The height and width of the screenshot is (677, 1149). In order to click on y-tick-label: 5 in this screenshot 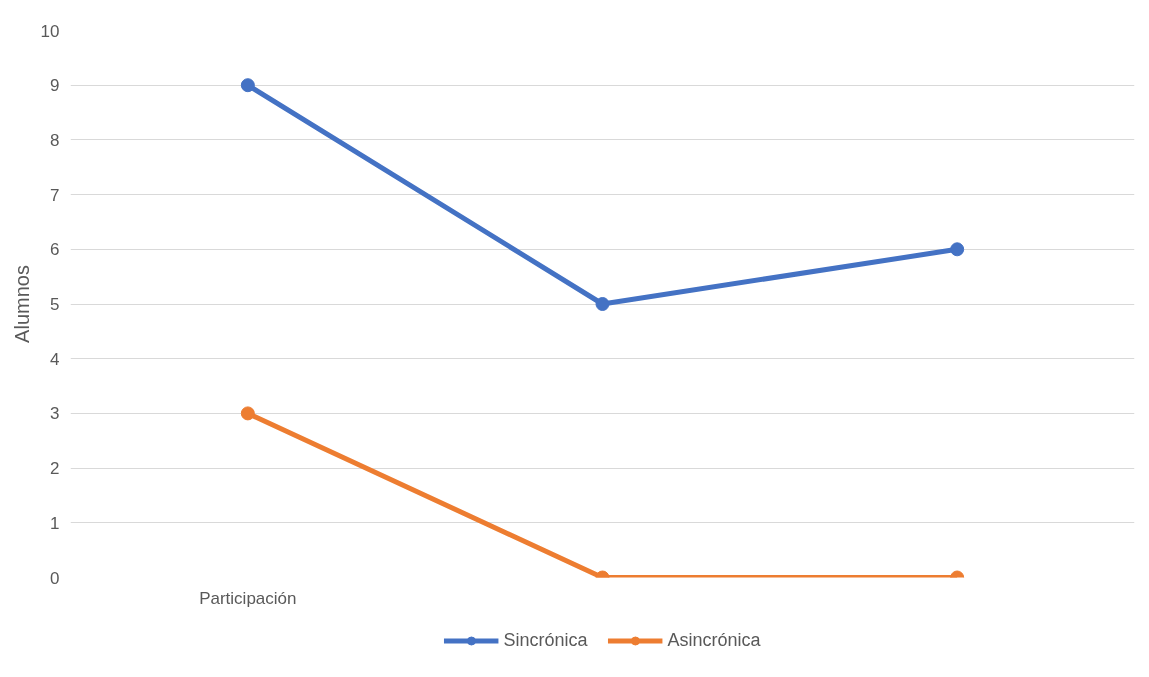, I will do `click(55, 304)`.